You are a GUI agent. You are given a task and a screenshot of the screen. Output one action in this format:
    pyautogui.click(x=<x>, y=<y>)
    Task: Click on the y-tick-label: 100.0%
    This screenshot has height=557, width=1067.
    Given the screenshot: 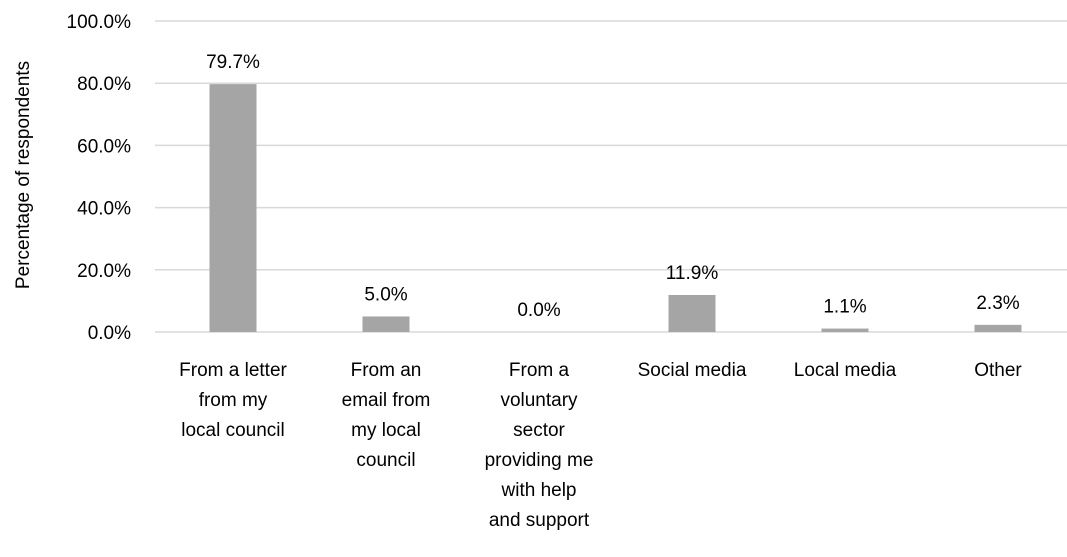 What is the action you would take?
    pyautogui.click(x=99, y=22)
    